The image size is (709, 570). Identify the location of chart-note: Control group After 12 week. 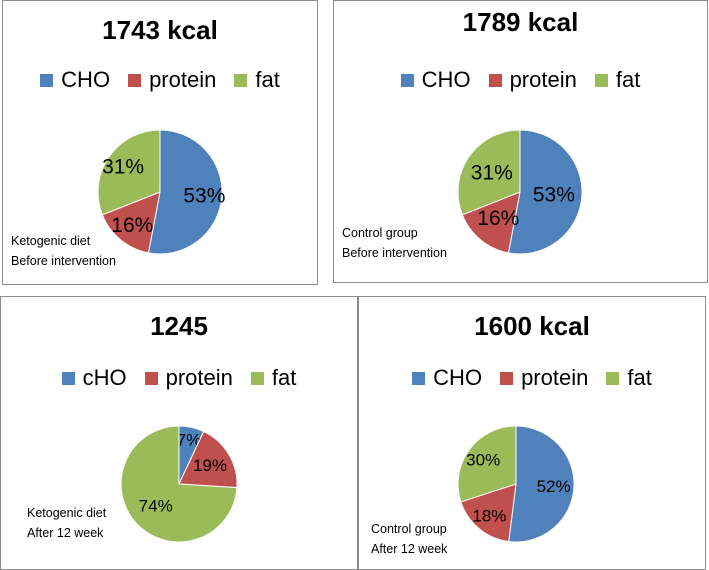
(409, 539).